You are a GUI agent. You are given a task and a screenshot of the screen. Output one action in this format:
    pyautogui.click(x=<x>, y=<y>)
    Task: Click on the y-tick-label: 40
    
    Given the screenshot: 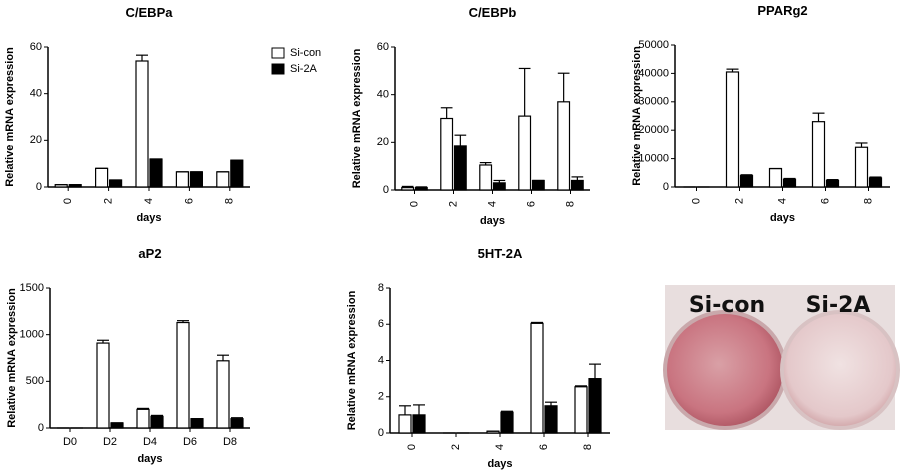 What is the action you would take?
    pyautogui.click(x=383, y=95)
    